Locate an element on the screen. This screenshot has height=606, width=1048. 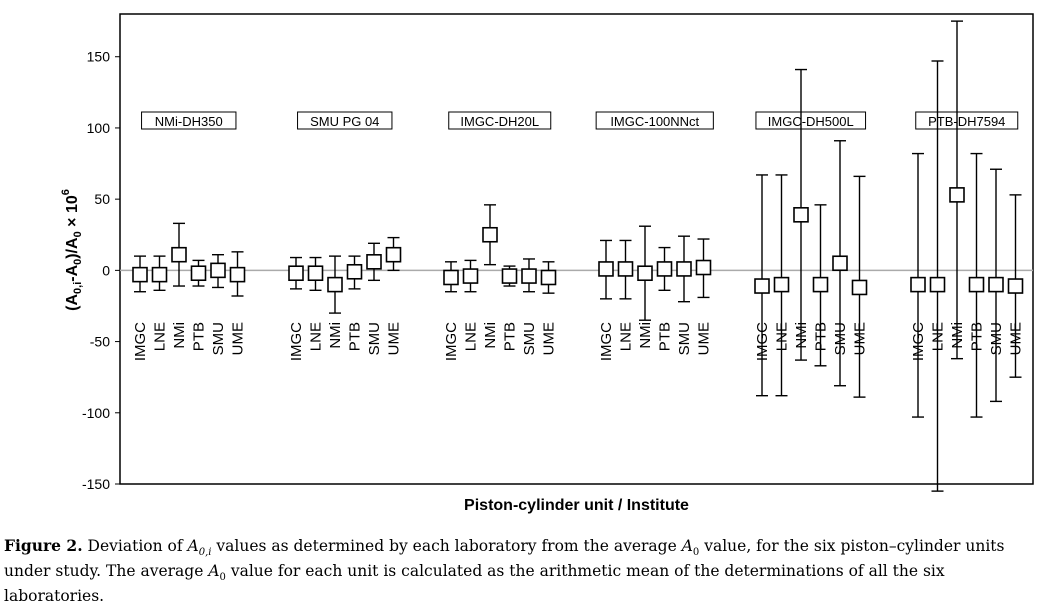
group-label: IMGC-DH500L is located at coordinates (811, 121).